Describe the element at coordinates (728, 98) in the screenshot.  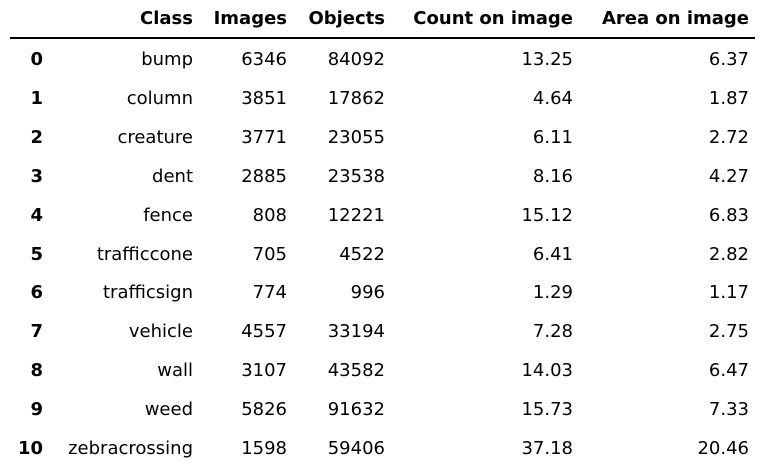
I see `cell-area-on-image: 1.87` at that location.